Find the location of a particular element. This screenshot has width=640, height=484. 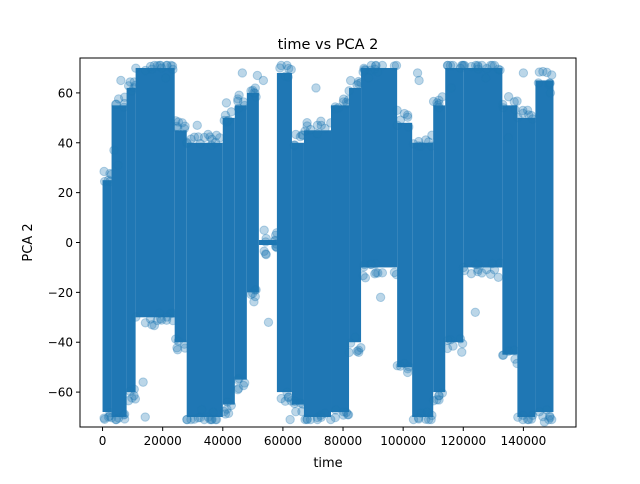

y-tick-label: 40 is located at coordinates (65, 143).